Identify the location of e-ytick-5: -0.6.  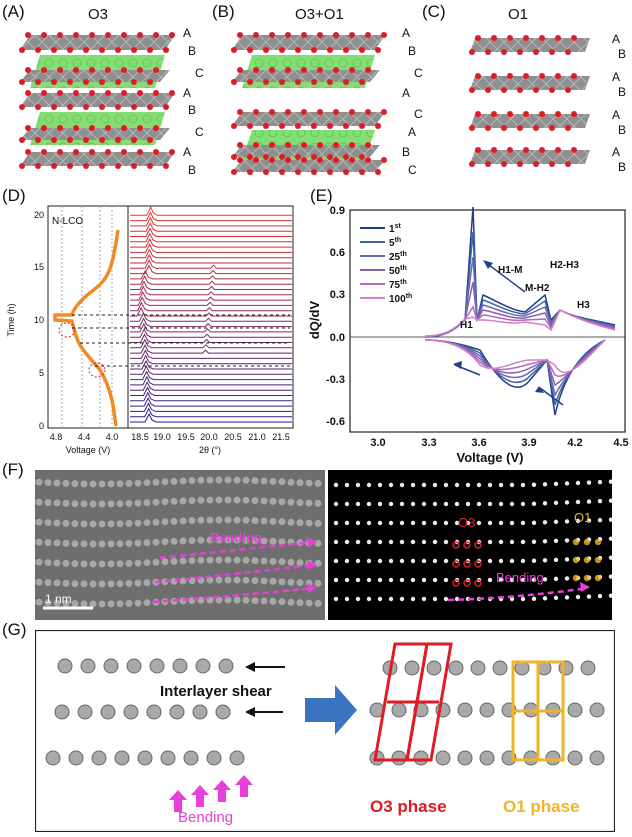
(335, 422).